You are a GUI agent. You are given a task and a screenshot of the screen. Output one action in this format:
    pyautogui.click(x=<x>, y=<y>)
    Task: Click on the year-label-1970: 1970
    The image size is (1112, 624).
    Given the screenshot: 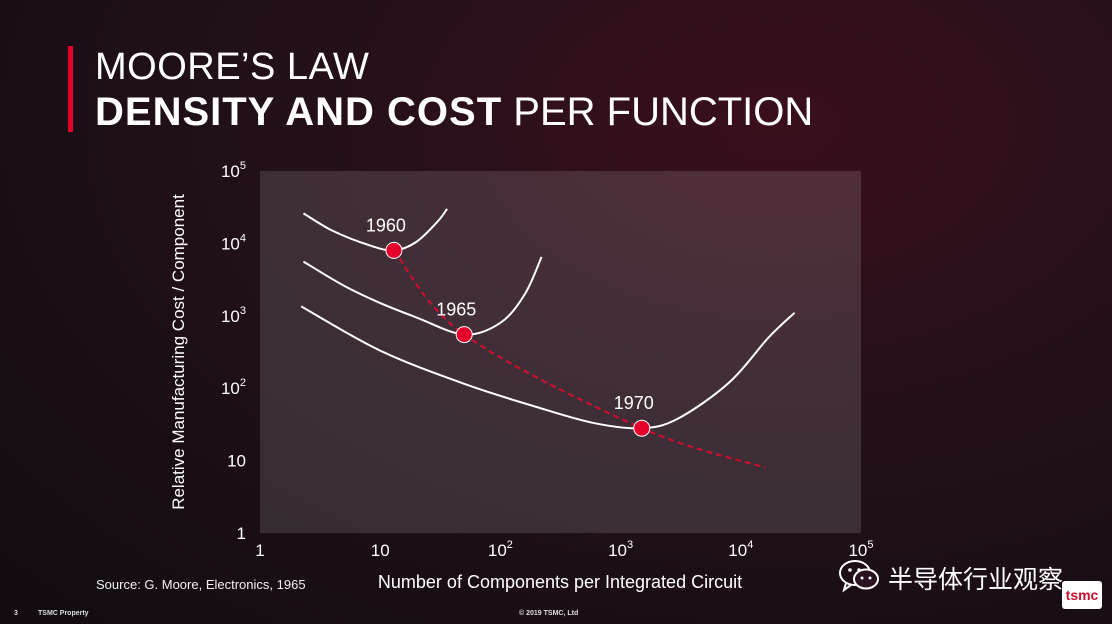 What is the action you would take?
    pyautogui.click(x=634, y=403)
    